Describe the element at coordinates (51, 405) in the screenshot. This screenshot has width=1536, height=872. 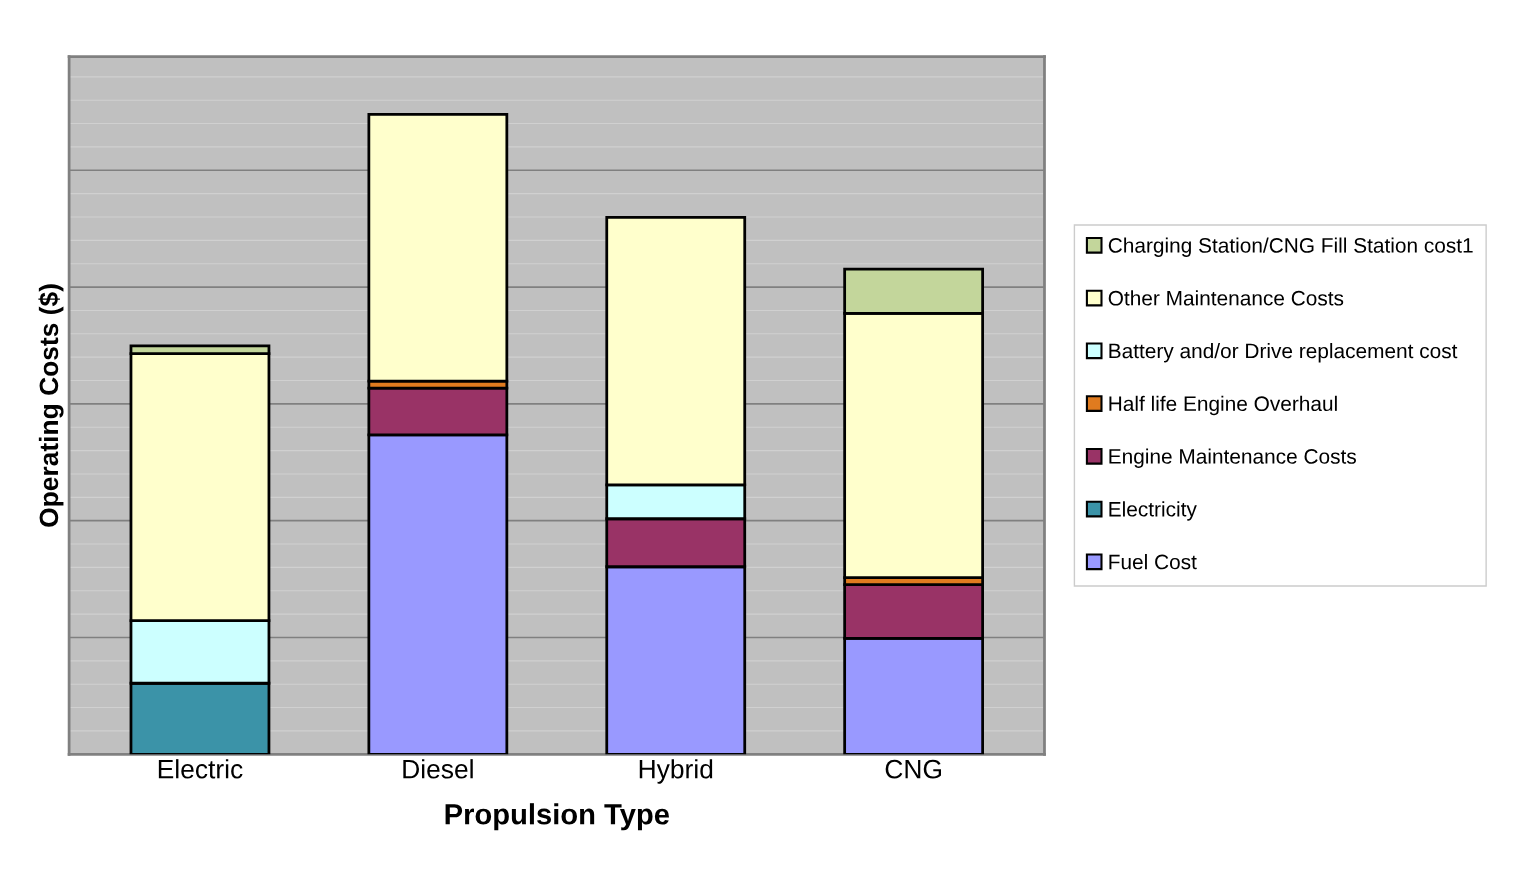
I see `y-axis-title: Operating Costs ($)` at that location.